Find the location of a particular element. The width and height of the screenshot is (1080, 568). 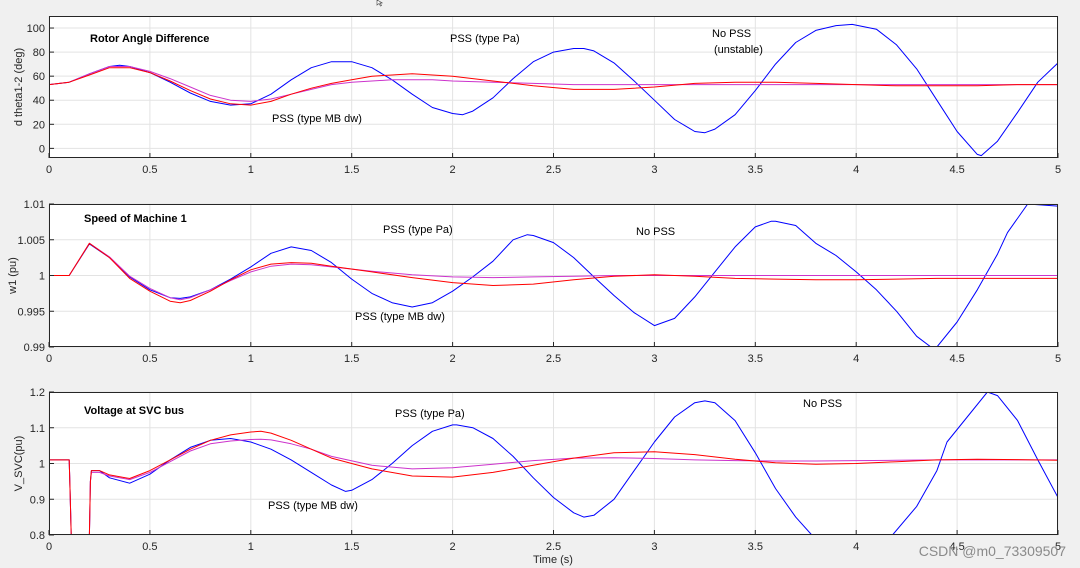

y-axis-label: d theta1-2 (deg) is located at coordinates (19, 87).